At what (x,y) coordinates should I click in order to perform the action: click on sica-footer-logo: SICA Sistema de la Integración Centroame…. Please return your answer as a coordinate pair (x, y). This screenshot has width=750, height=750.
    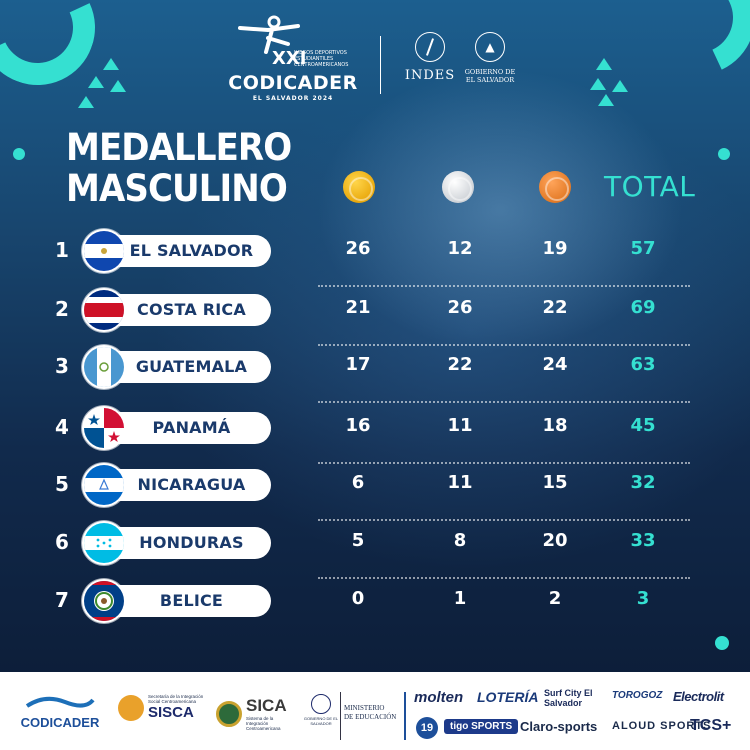
    Looking at the image, I should click on (258, 713).